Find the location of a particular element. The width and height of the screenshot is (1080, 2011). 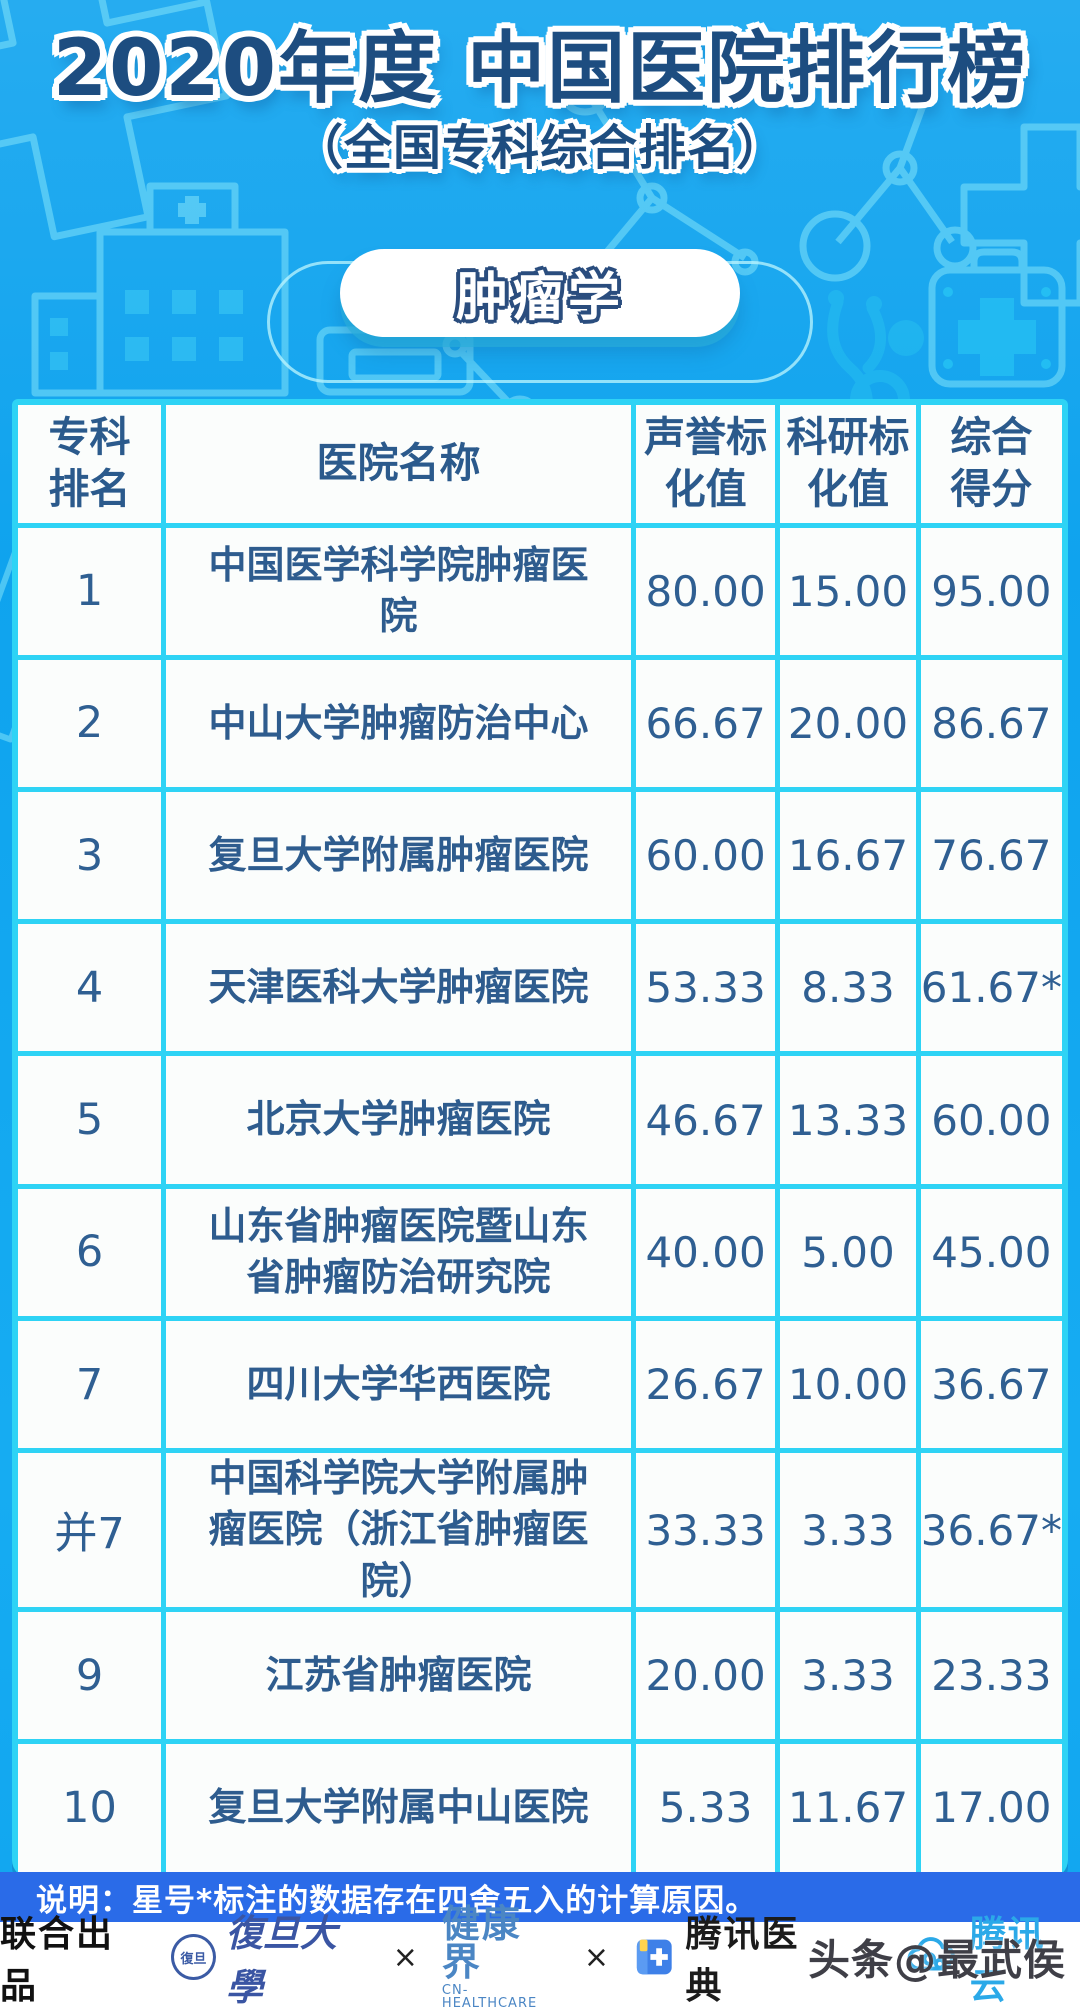

col-header-hospital: 医院名称 is located at coordinates (398, 463).